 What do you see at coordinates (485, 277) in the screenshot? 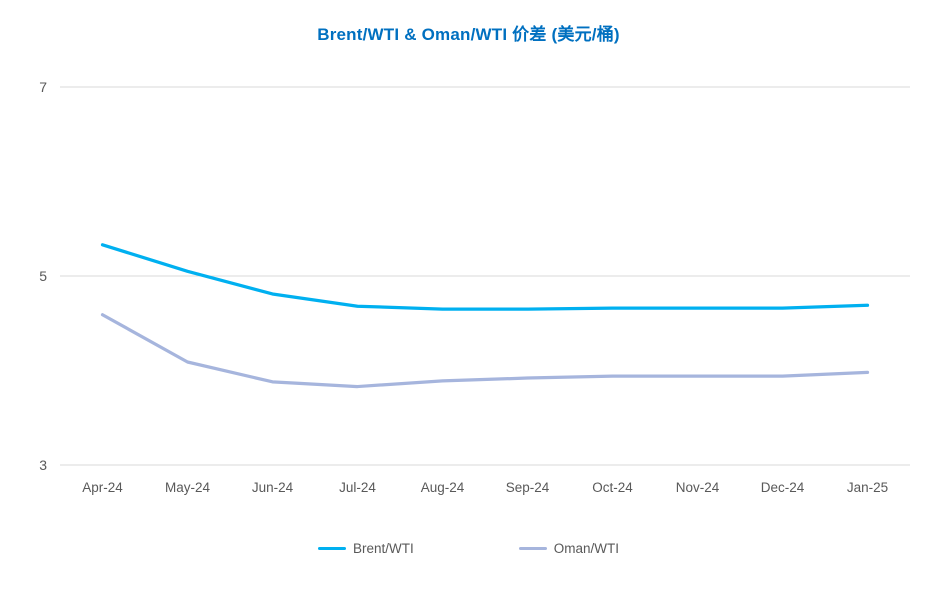
I see `series-line-brent-wti` at bounding box center [485, 277].